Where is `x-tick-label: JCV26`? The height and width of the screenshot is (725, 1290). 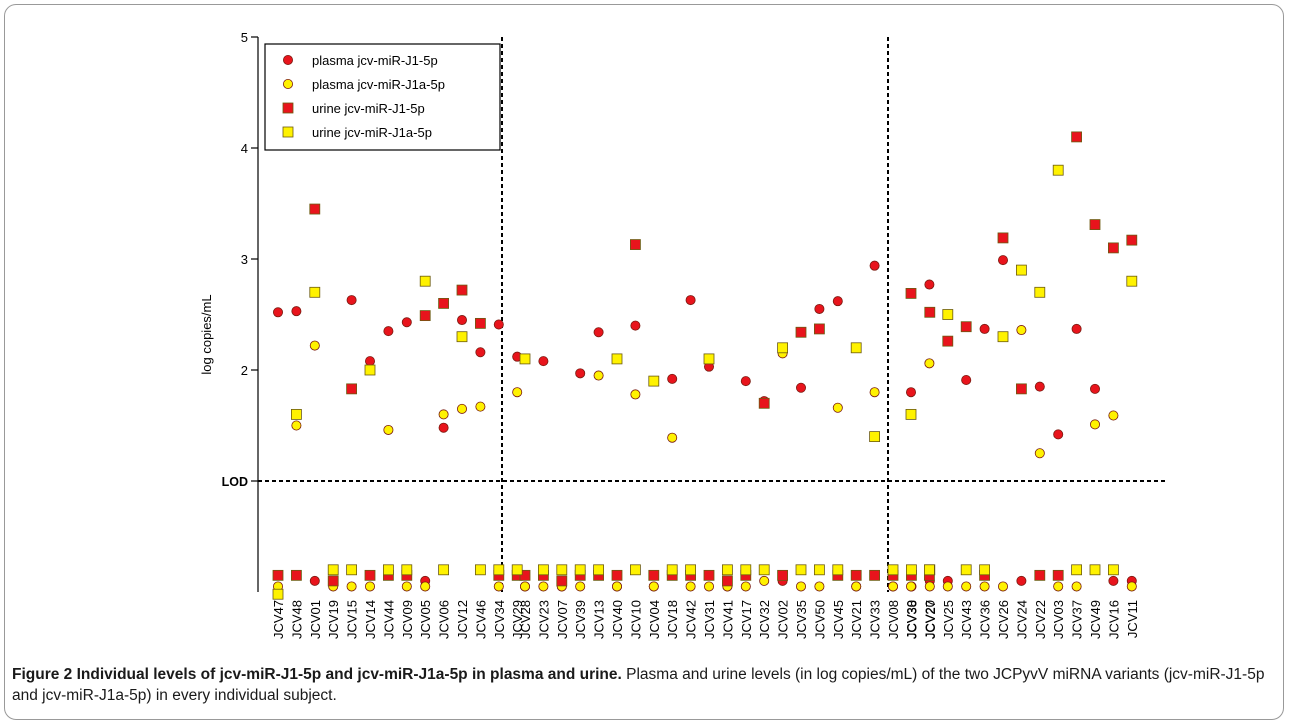
x-tick-label: JCV26 is located at coordinates (1003, 619).